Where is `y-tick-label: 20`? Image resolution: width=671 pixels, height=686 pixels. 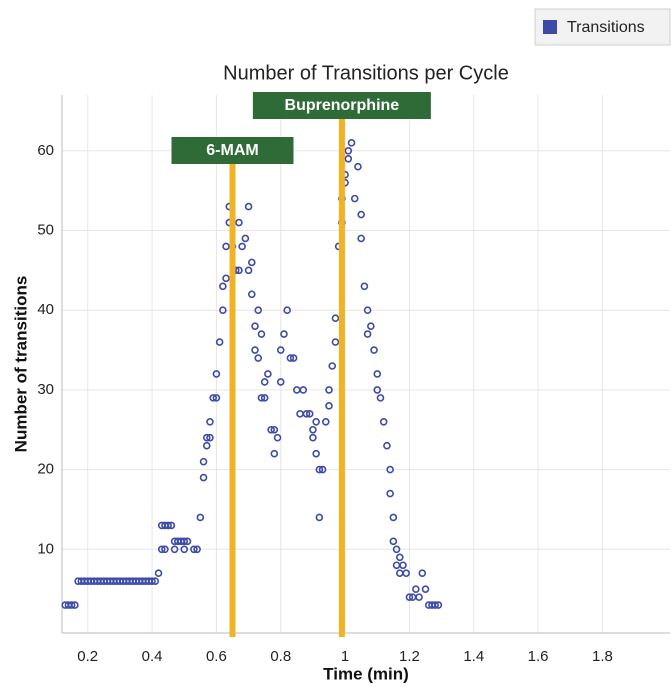
y-tick-label: 20 is located at coordinates (45, 469).